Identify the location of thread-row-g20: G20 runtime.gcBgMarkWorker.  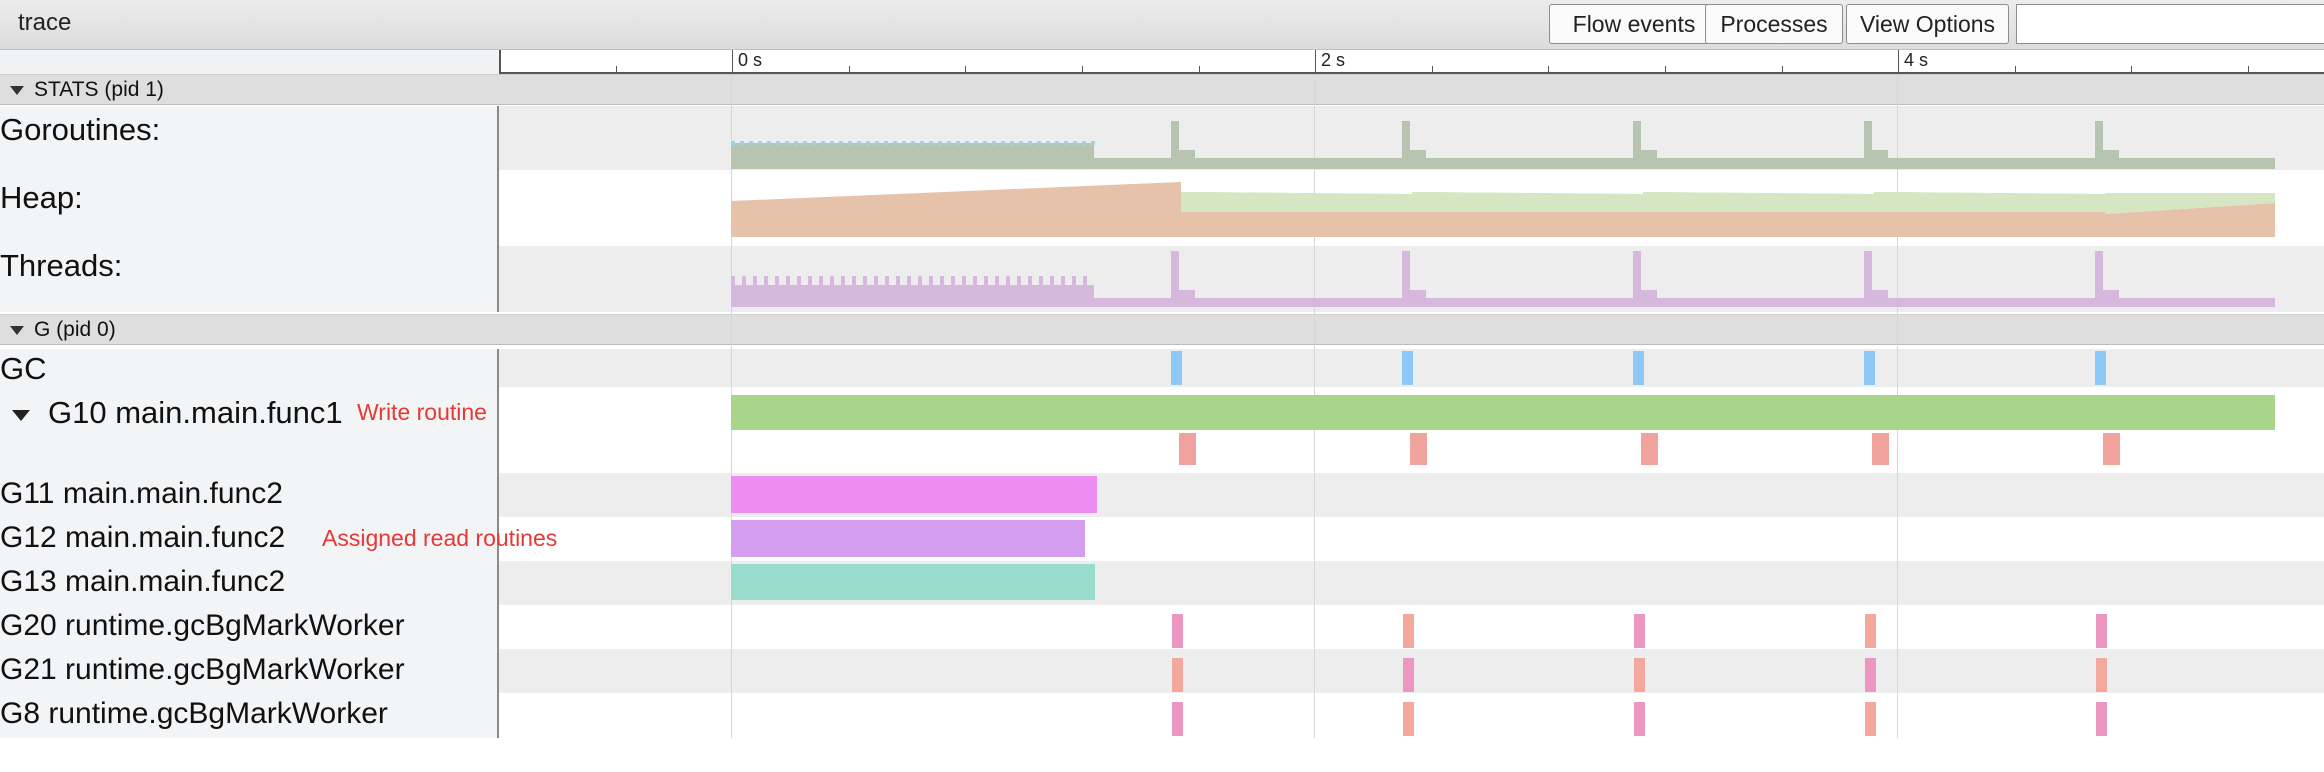
(1162, 627).